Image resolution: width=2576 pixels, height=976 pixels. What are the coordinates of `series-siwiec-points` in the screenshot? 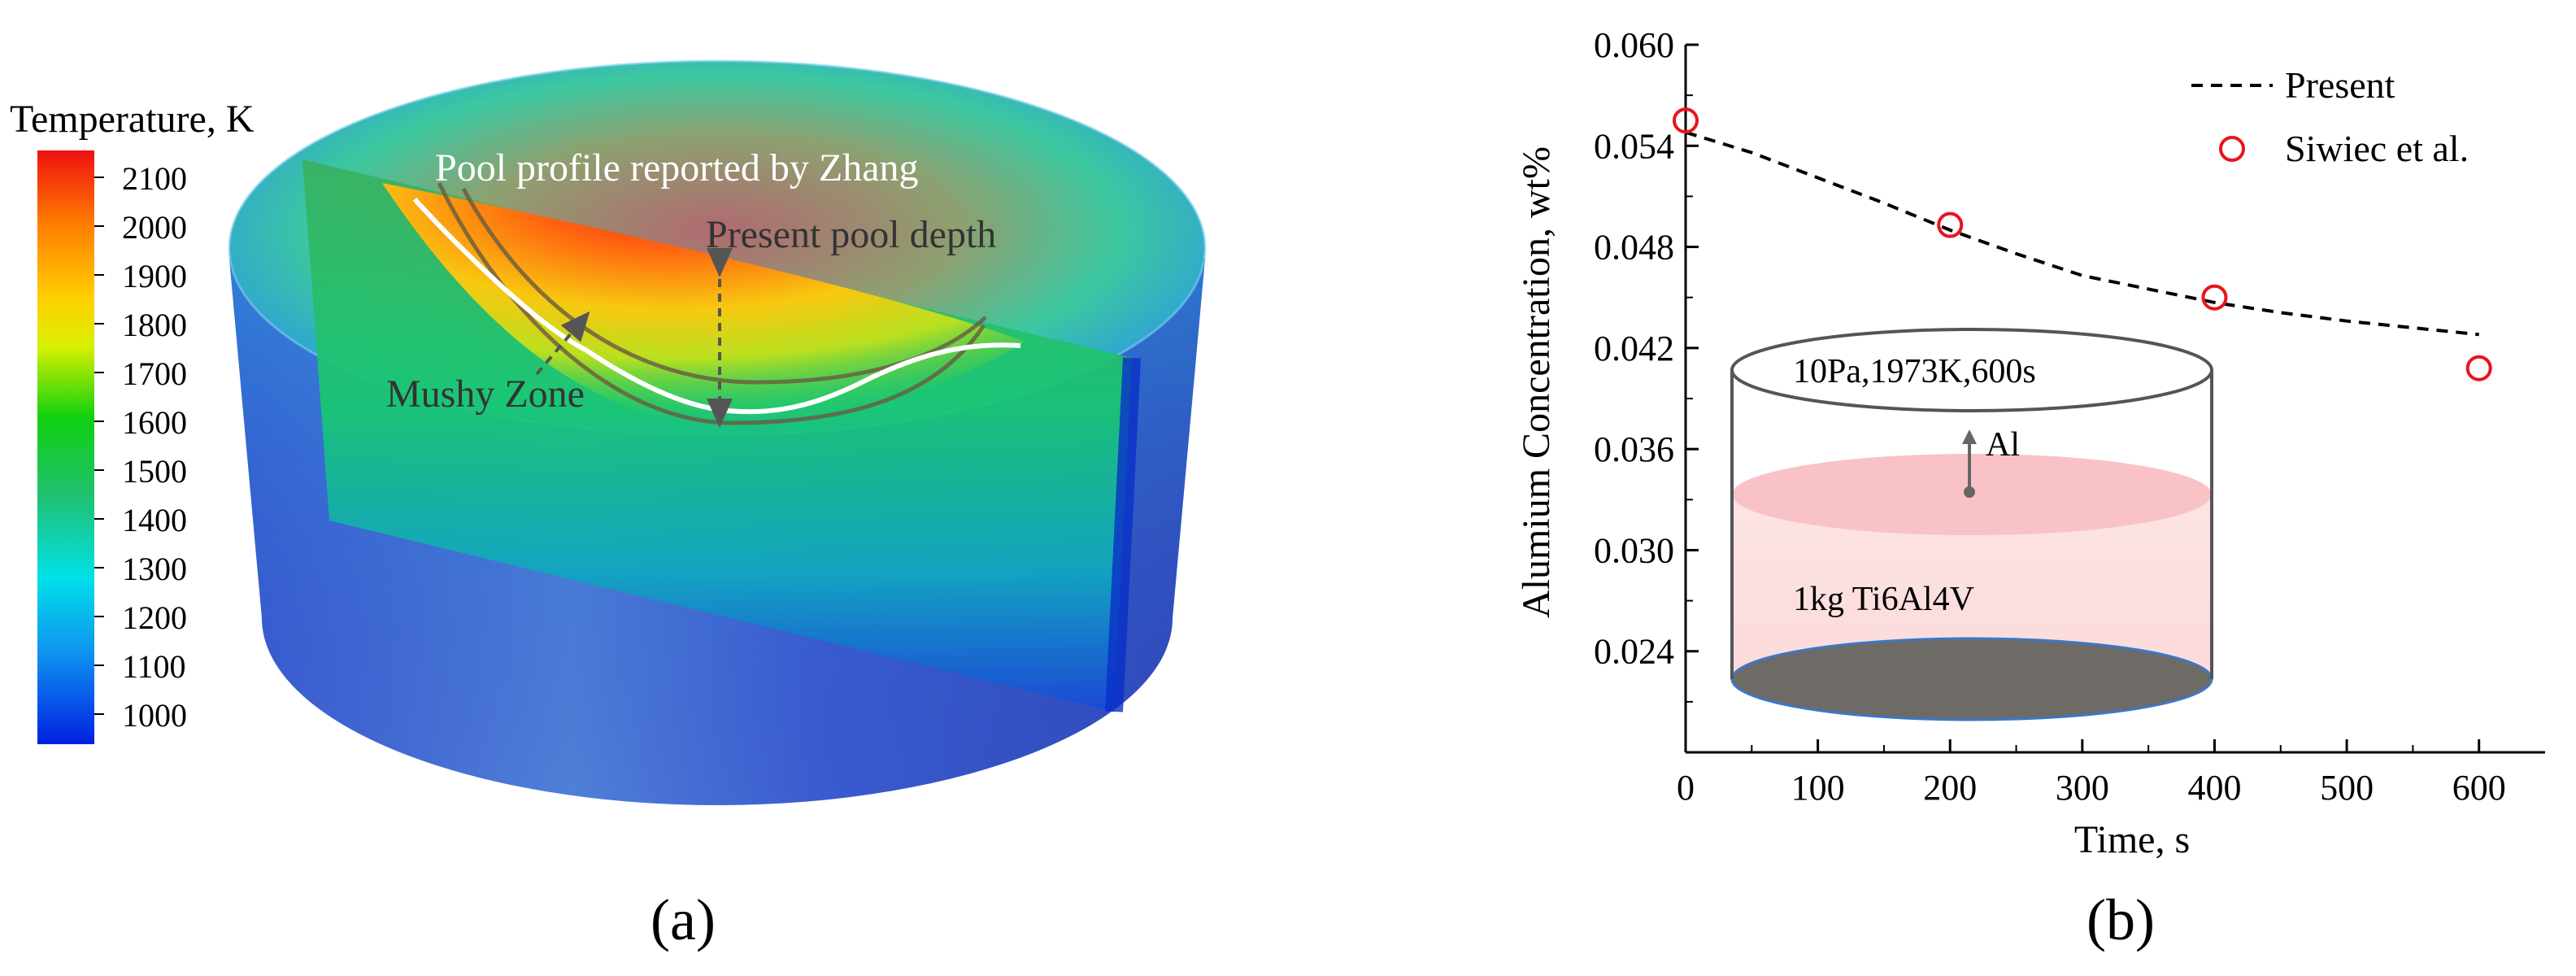 It's located at (2083, 244).